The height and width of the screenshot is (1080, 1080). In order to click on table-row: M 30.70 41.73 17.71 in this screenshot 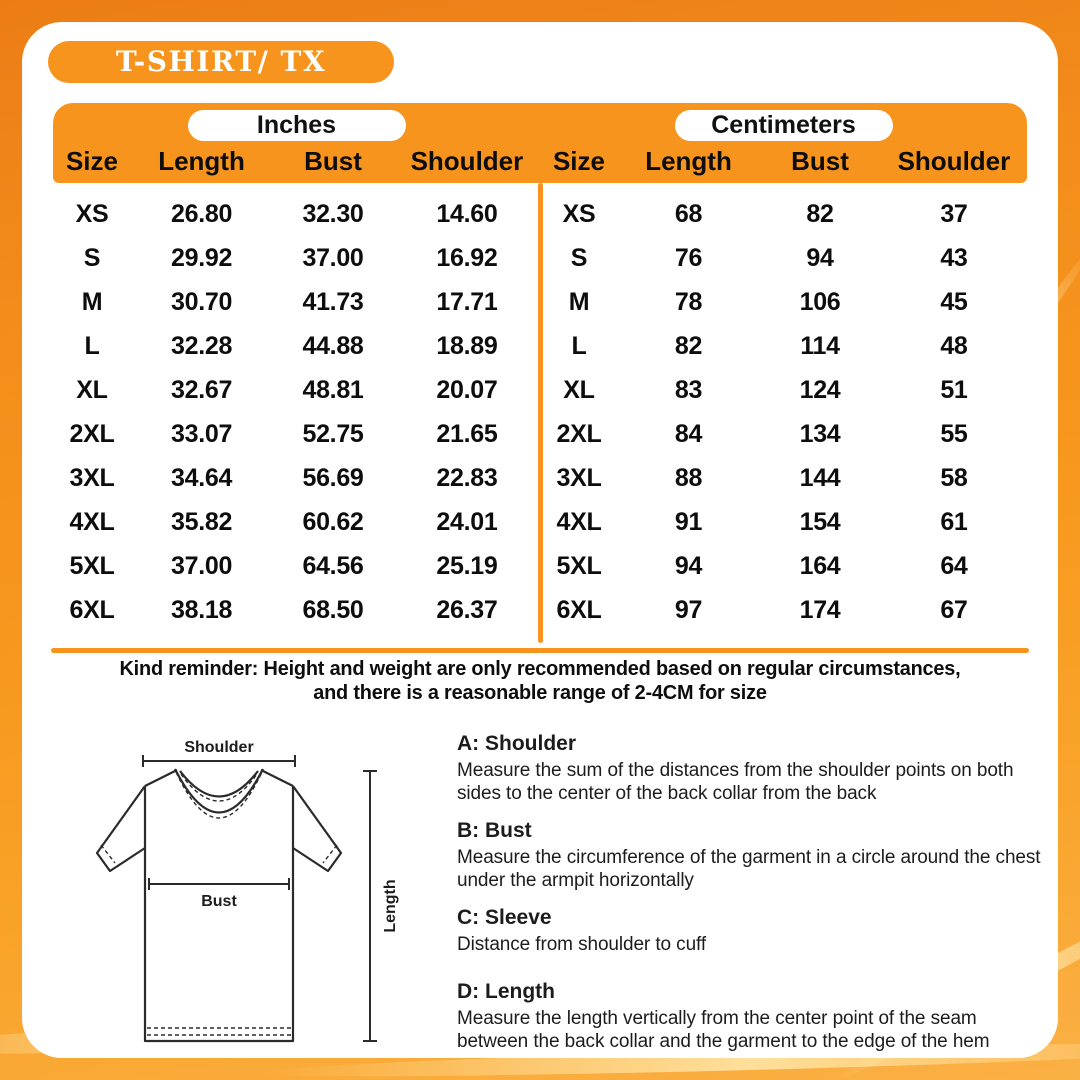, I will do `click(296, 302)`.